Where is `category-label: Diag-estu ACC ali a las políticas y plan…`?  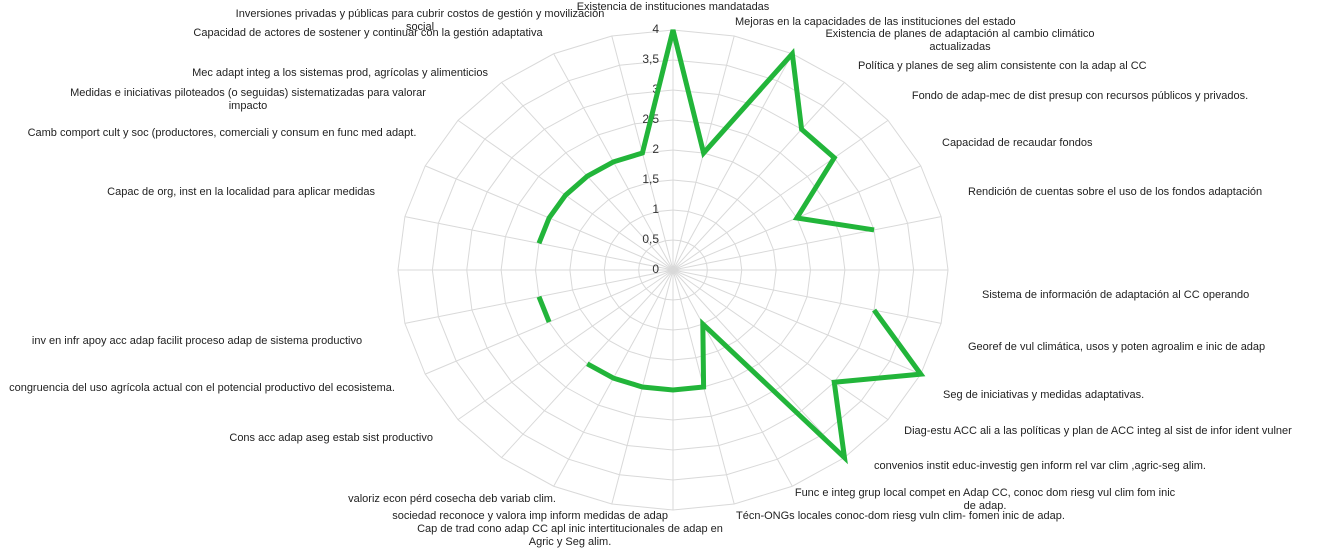
category-label: Diag-estu ACC ali a las políticas y plan… is located at coordinates (1098, 431).